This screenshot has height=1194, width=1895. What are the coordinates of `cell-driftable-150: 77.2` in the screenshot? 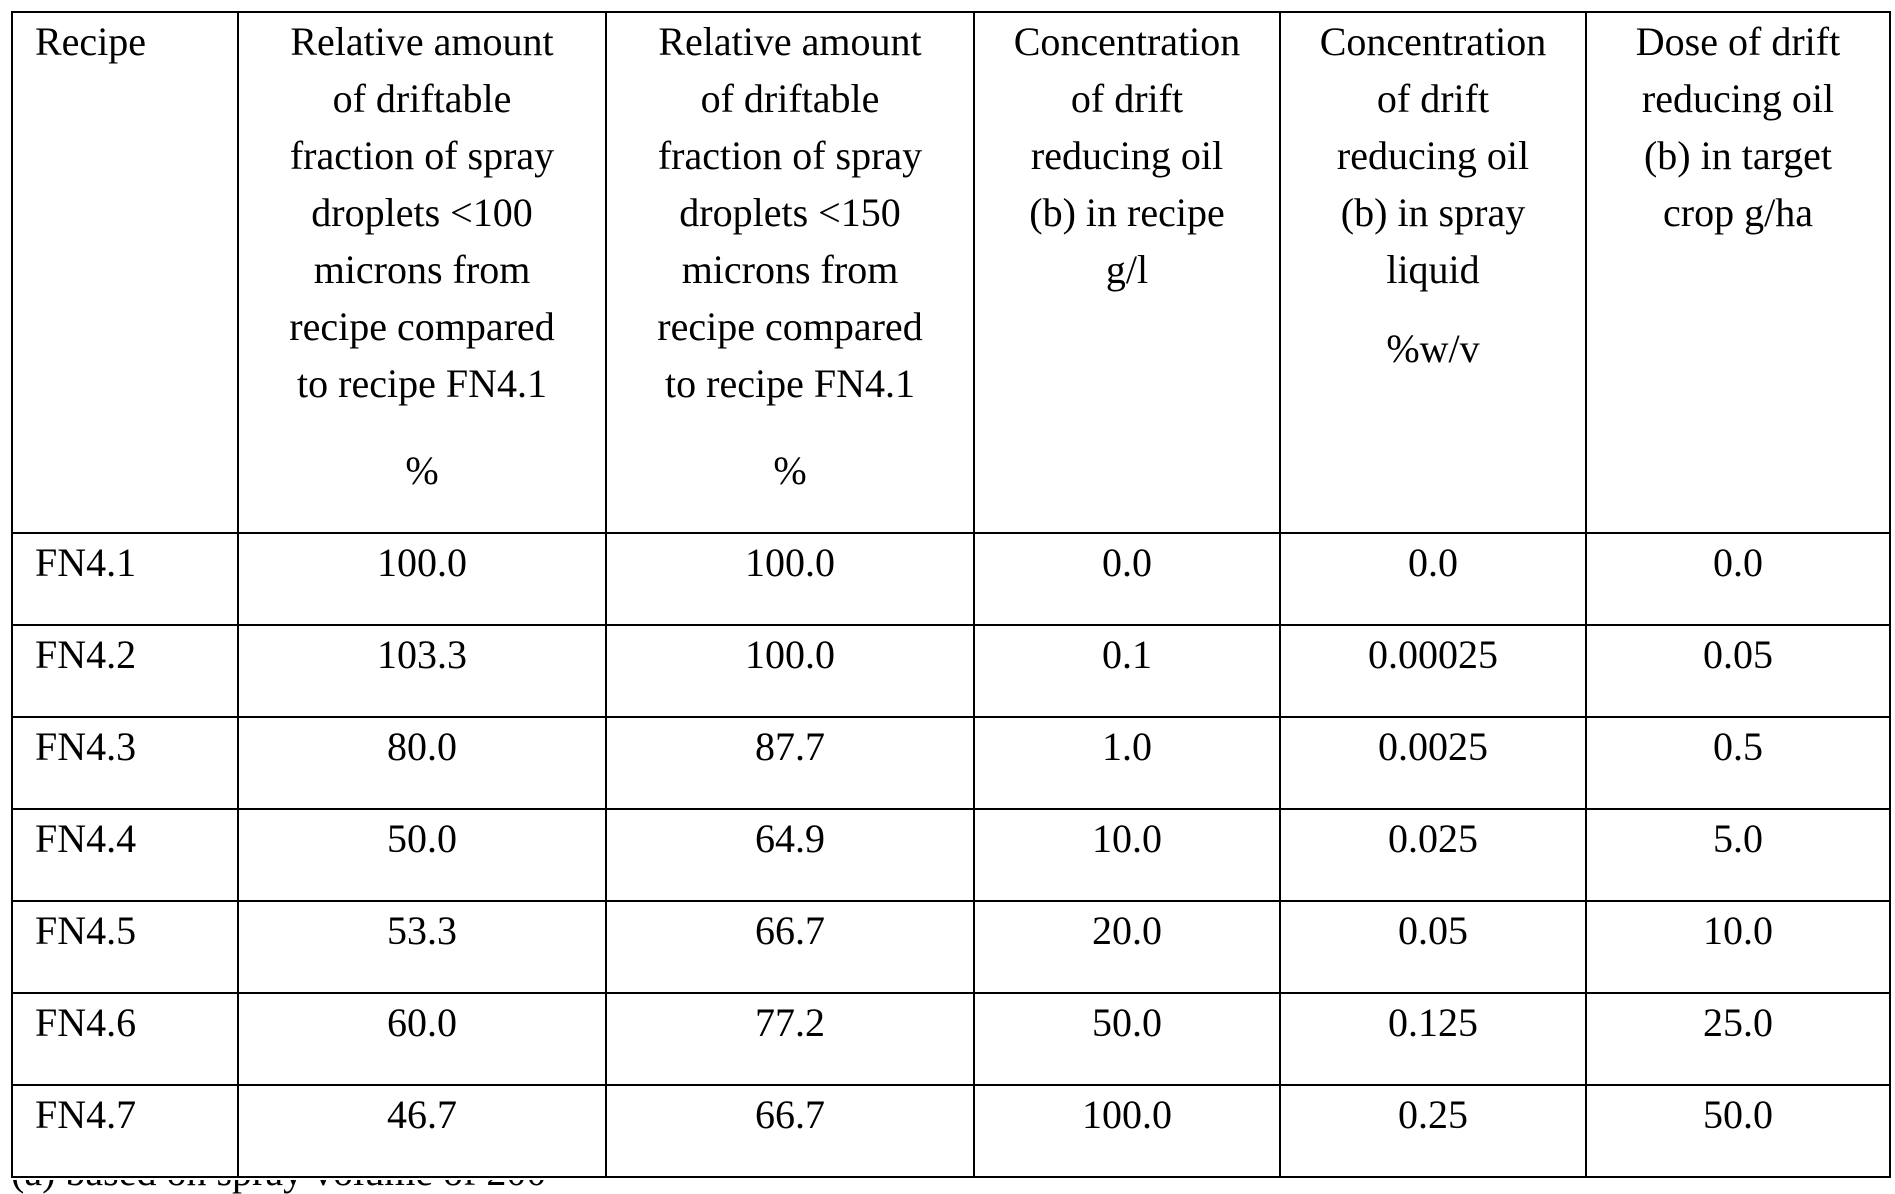 It's located at (790, 1039).